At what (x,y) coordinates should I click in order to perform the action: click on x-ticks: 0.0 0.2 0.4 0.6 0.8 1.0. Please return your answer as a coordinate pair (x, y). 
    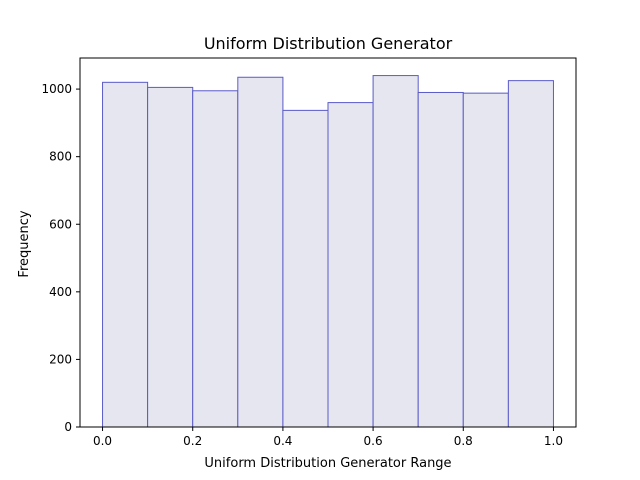
    Looking at the image, I should click on (328, 437).